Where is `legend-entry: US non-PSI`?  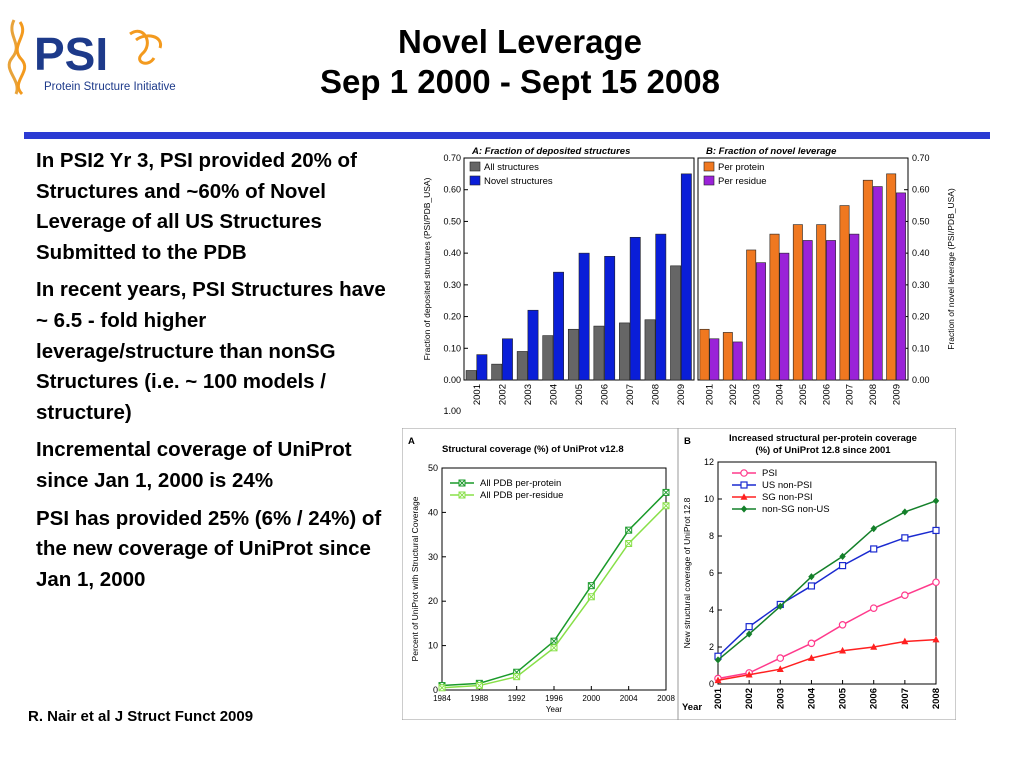 legend-entry: US non-PSI is located at coordinates (787, 485).